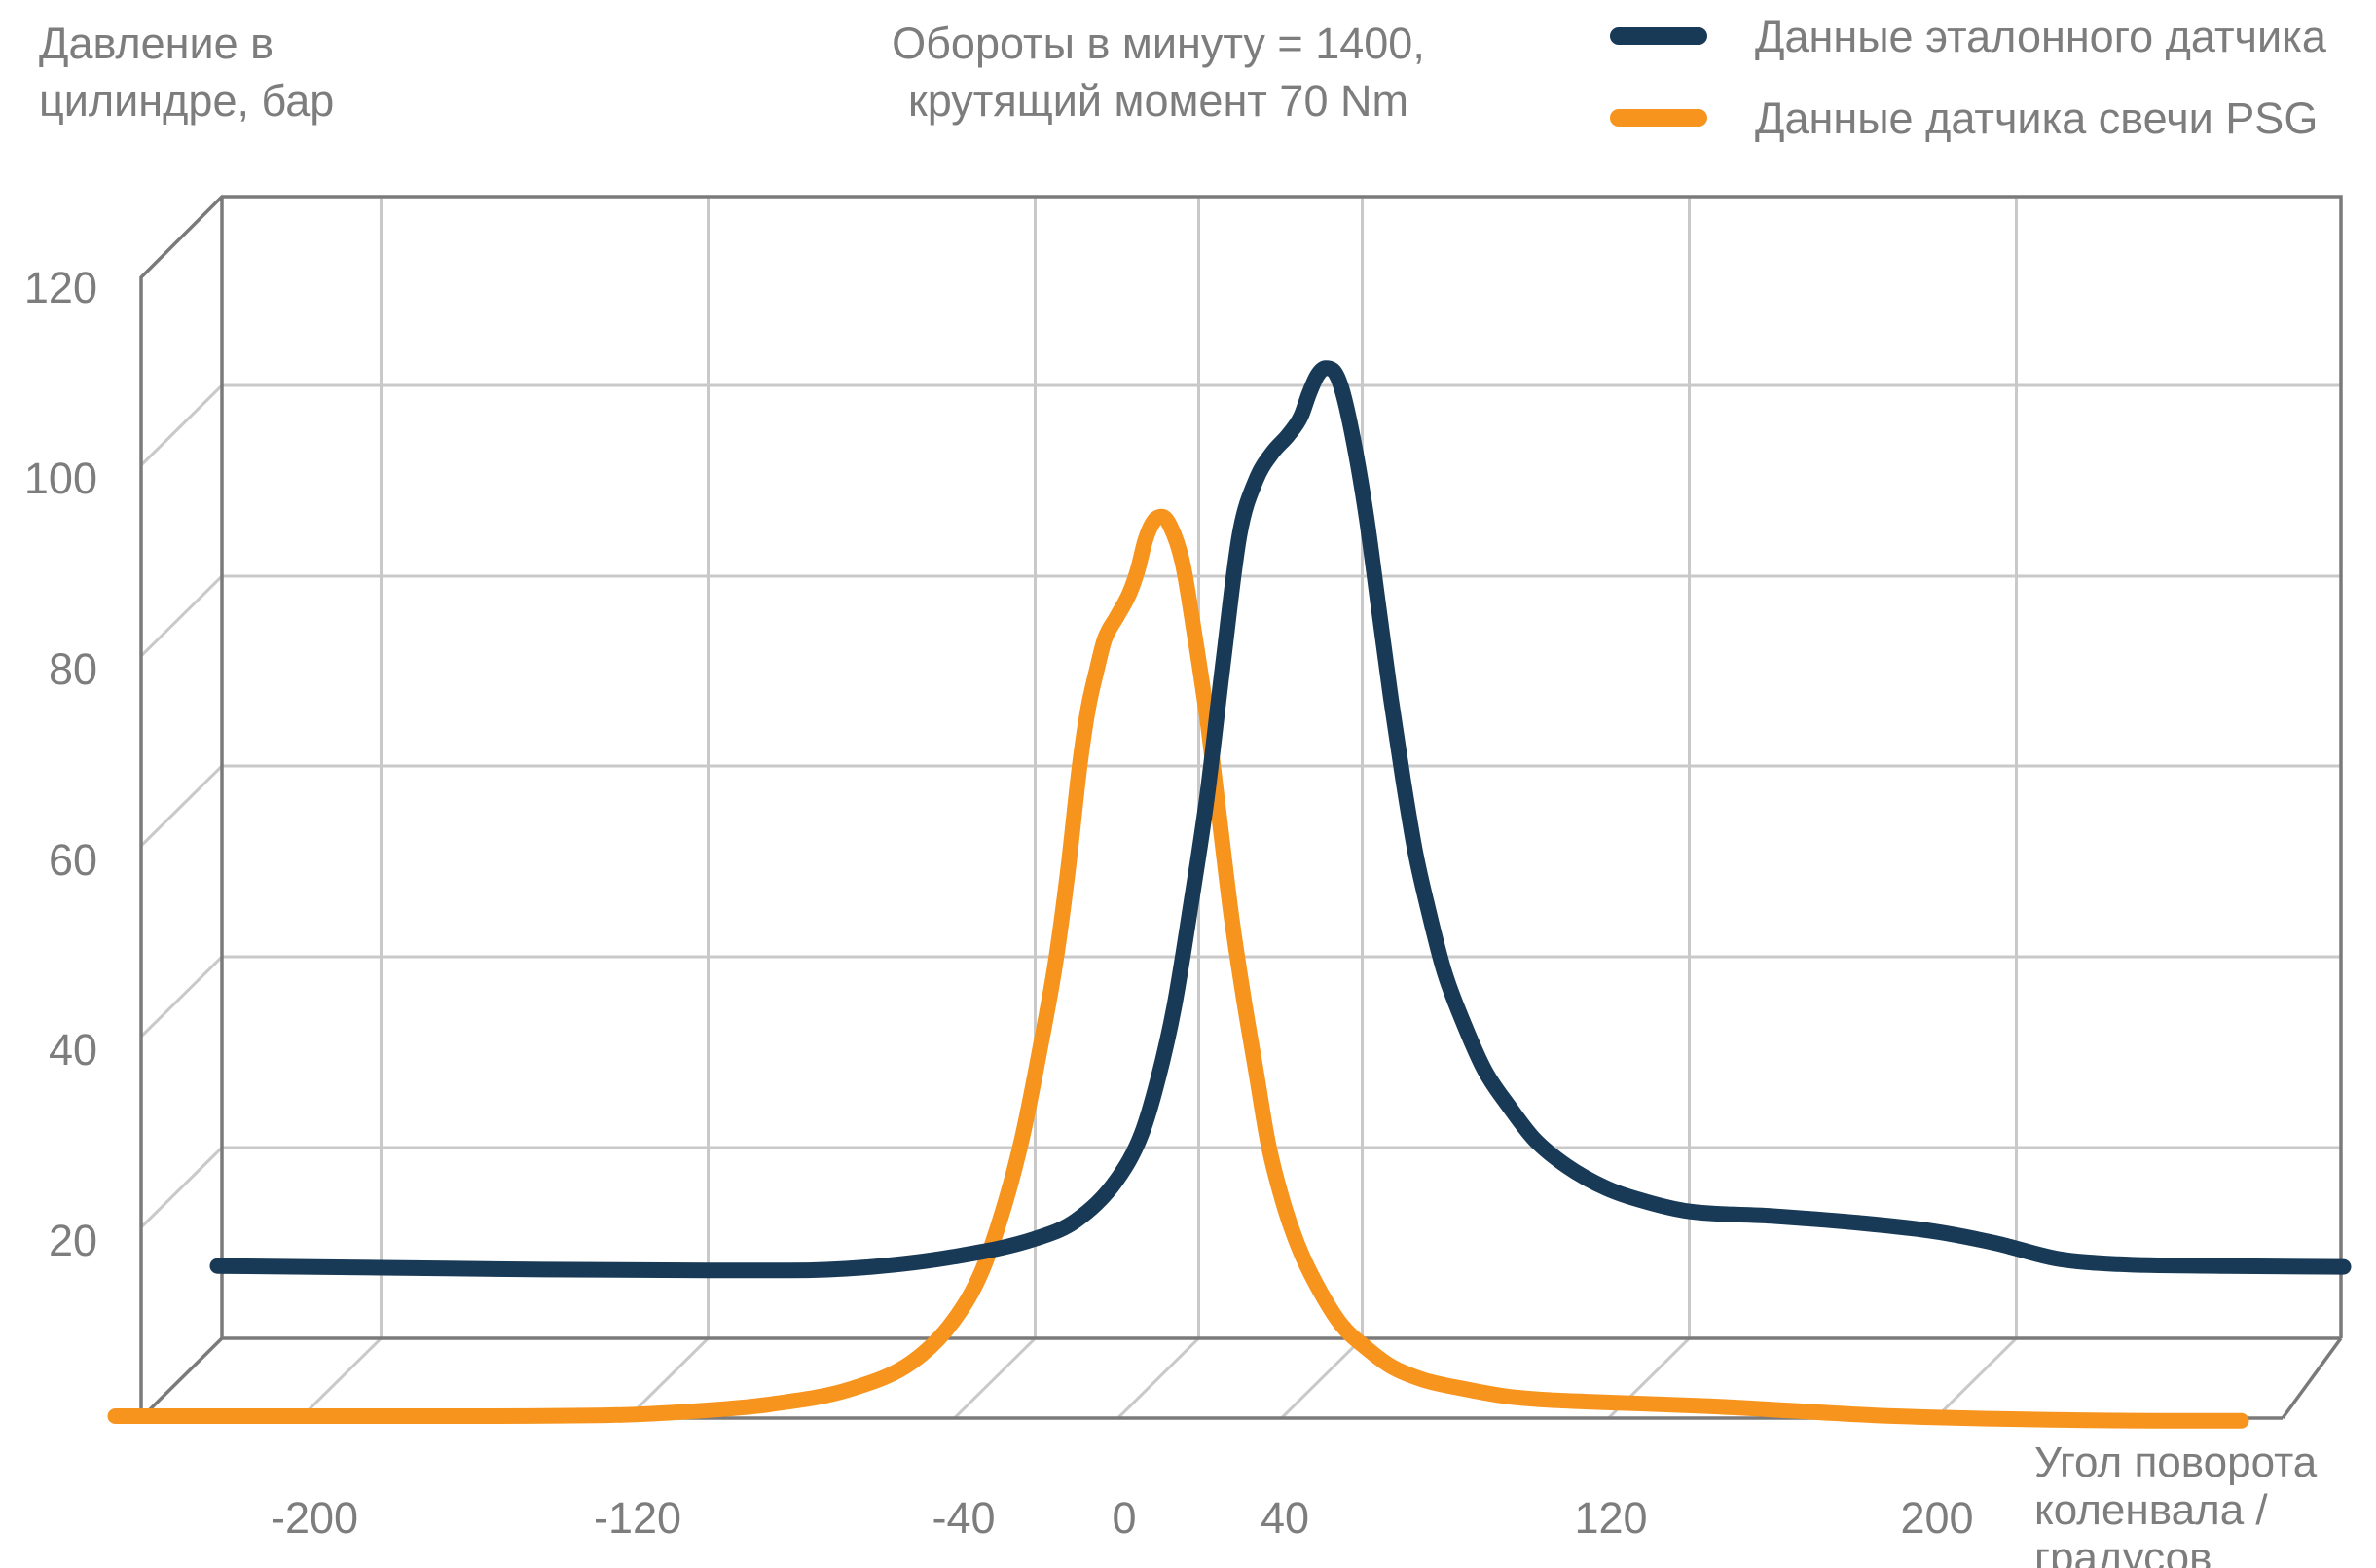 The width and height of the screenshot is (2376, 1568). I want to click on y-tick-label: 60, so click(73, 860).